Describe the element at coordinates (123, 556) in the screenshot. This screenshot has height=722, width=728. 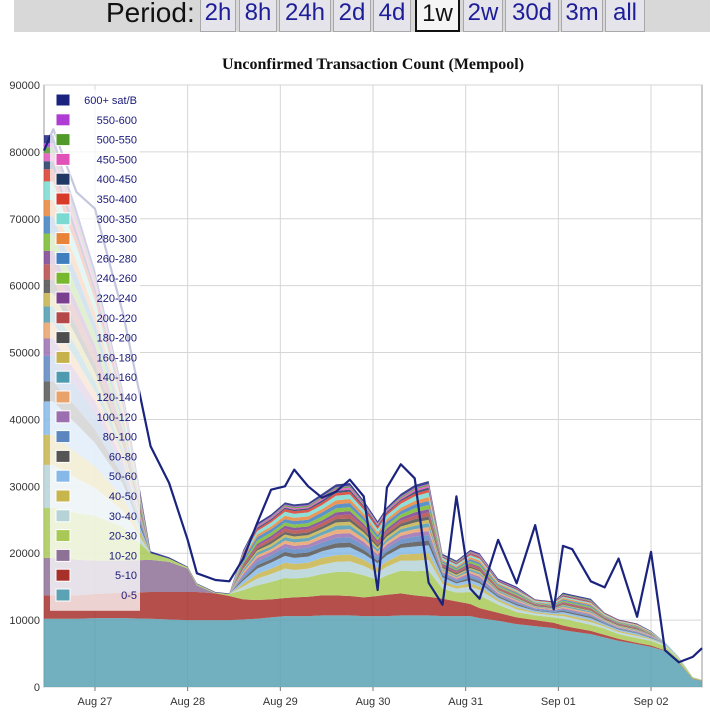
I see `legend-label: 10-20` at that location.